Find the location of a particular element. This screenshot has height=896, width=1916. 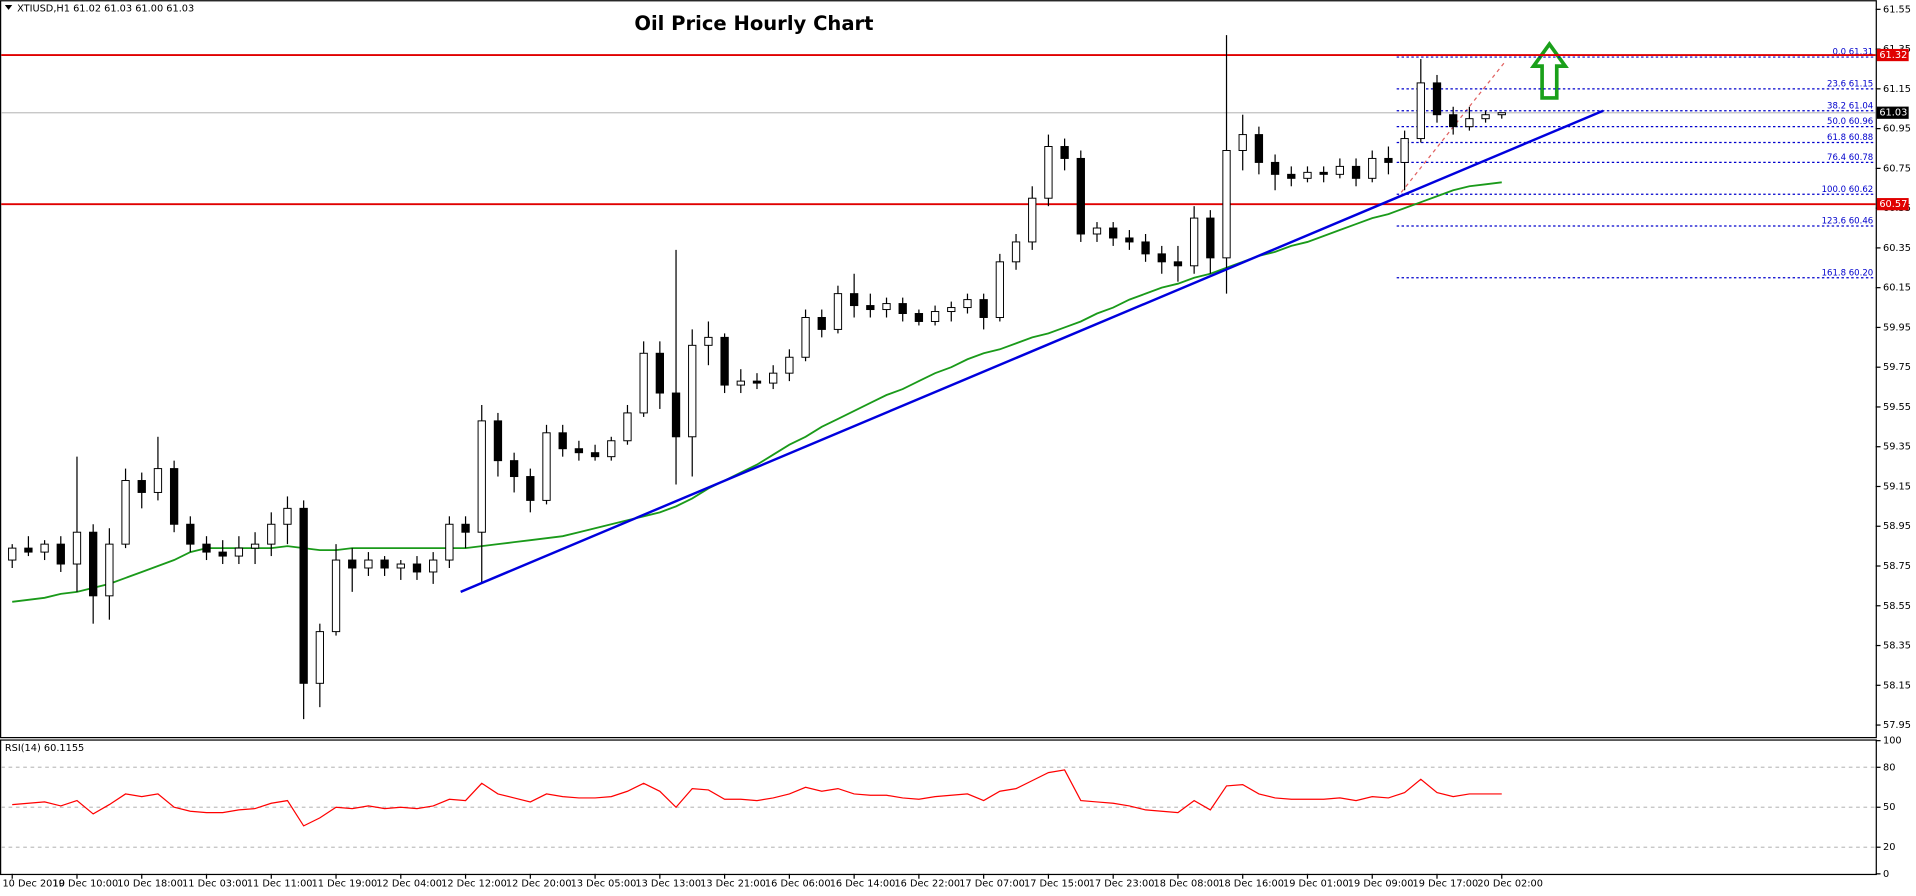

price-tag is located at coordinates (1892, 55).